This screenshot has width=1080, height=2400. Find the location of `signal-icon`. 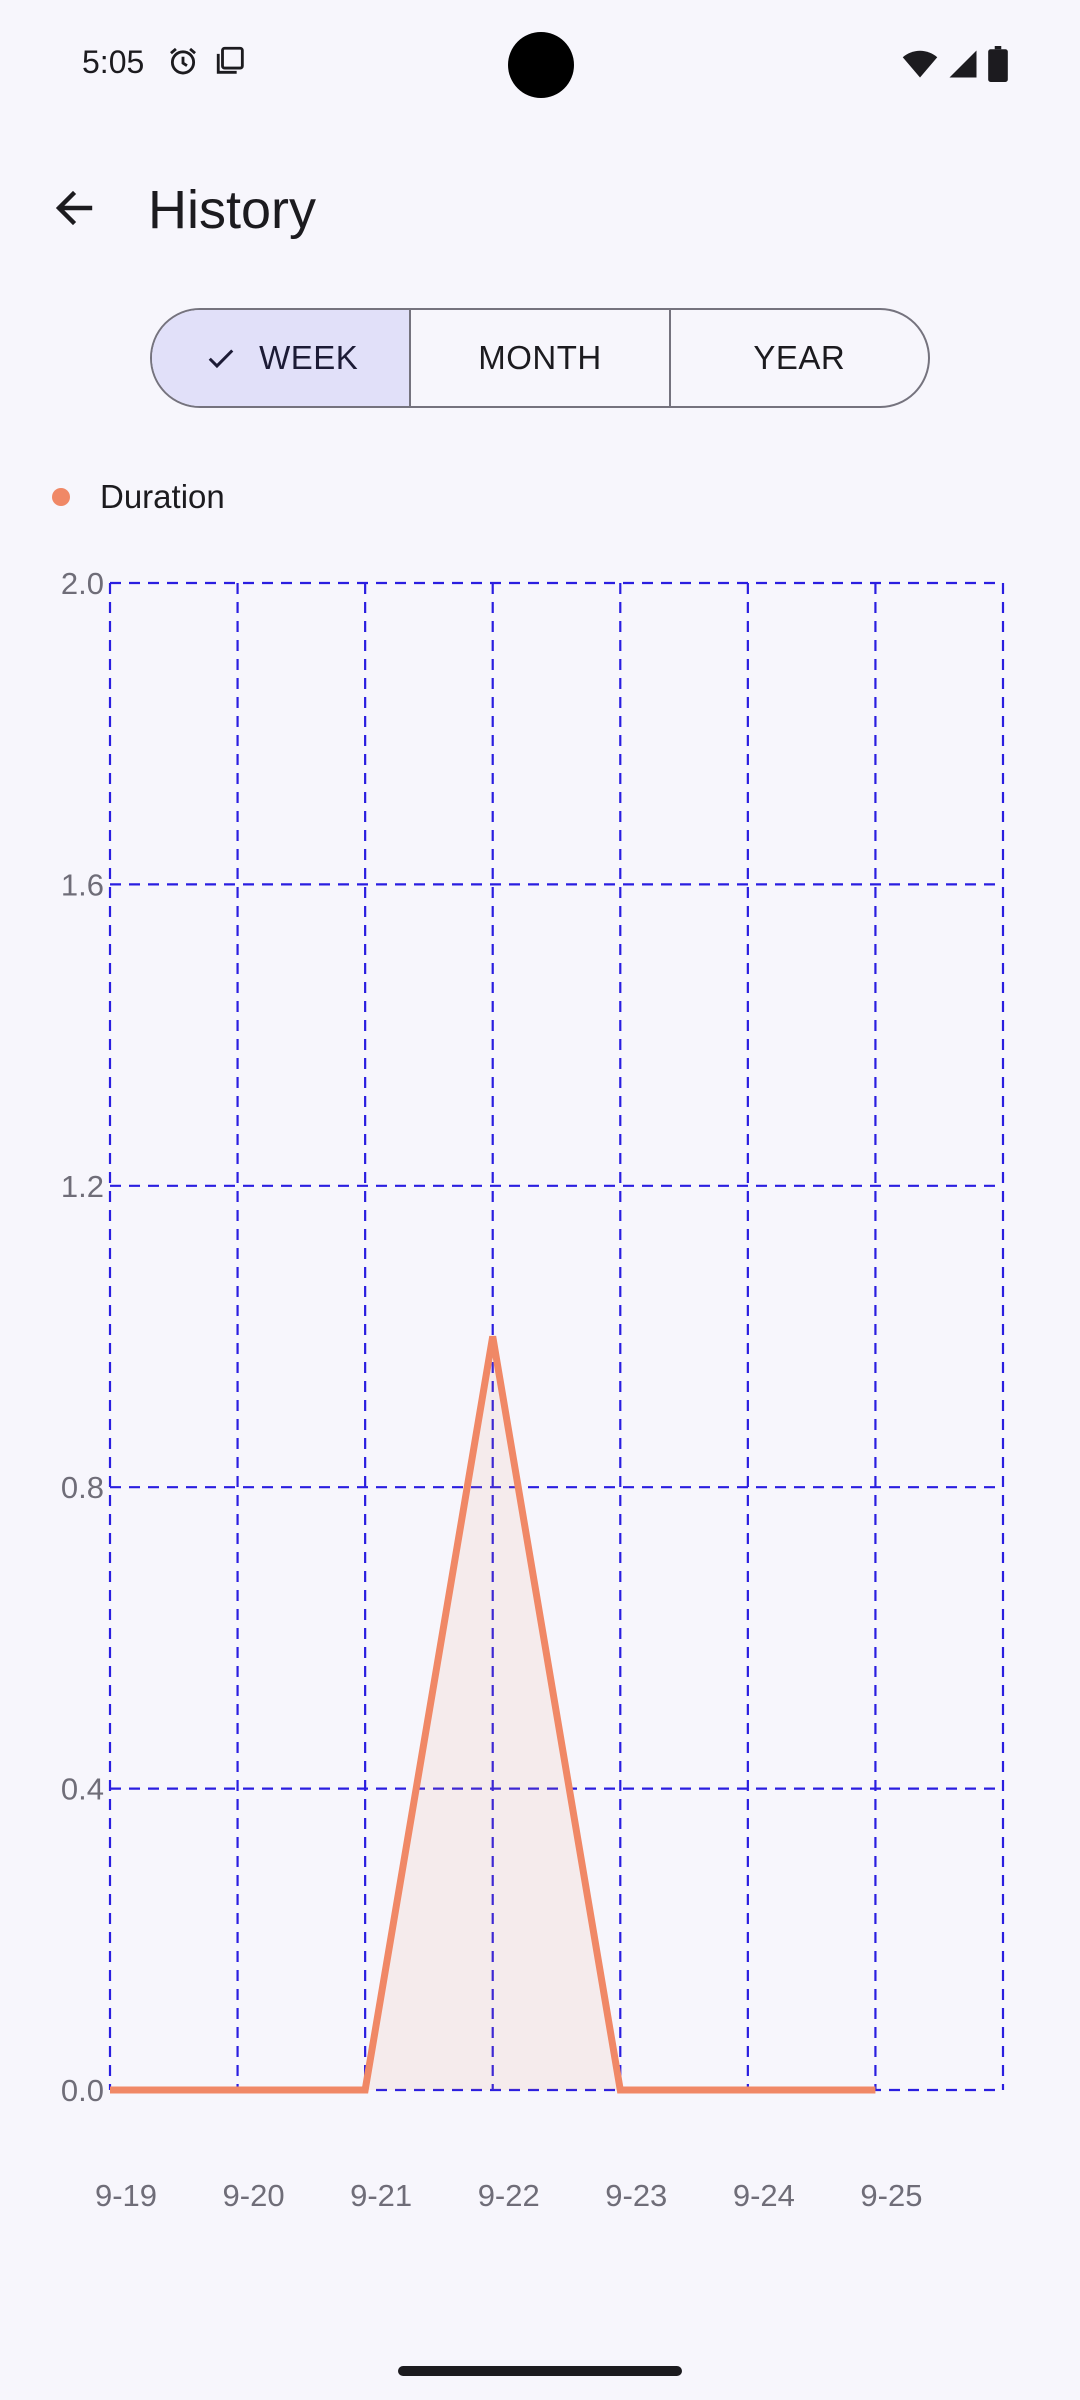

signal-icon is located at coordinates (963, 66).